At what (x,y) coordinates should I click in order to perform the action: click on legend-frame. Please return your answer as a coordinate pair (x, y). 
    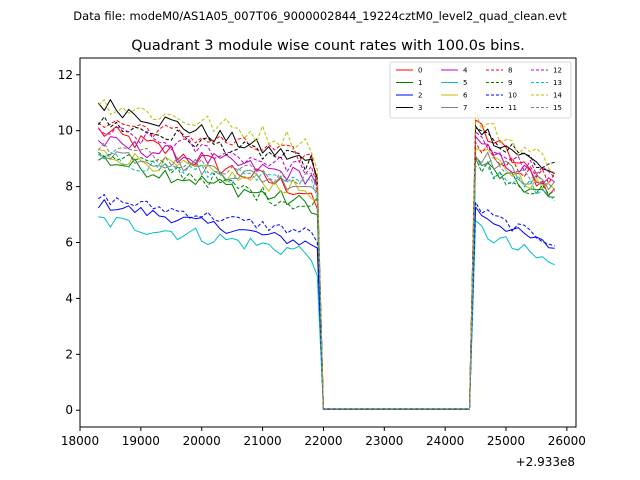
    Looking at the image, I should click on (480, 90).